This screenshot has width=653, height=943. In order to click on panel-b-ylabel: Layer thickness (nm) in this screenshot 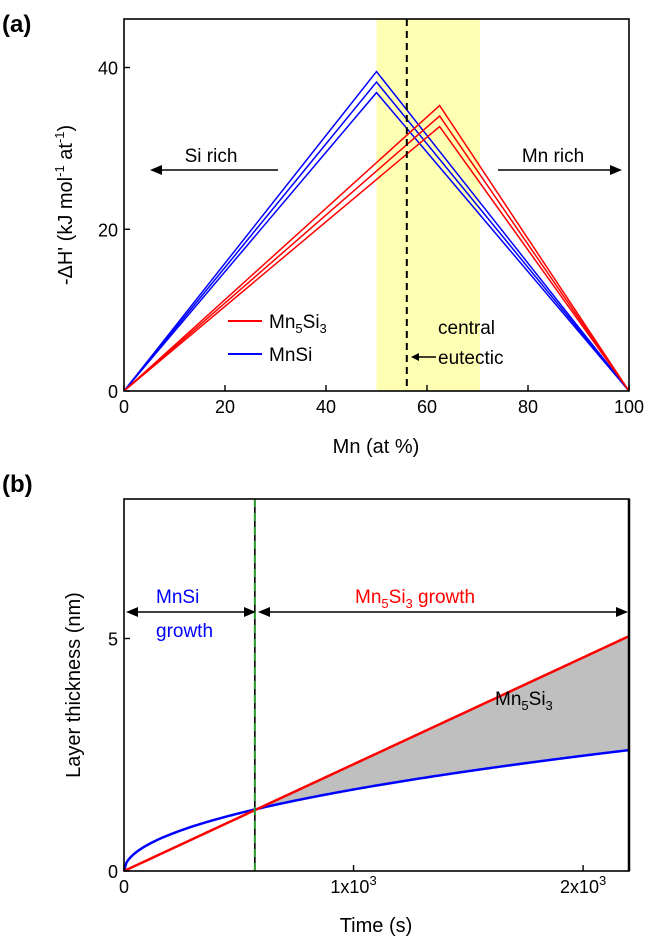, I will do `click(74, 685)`.